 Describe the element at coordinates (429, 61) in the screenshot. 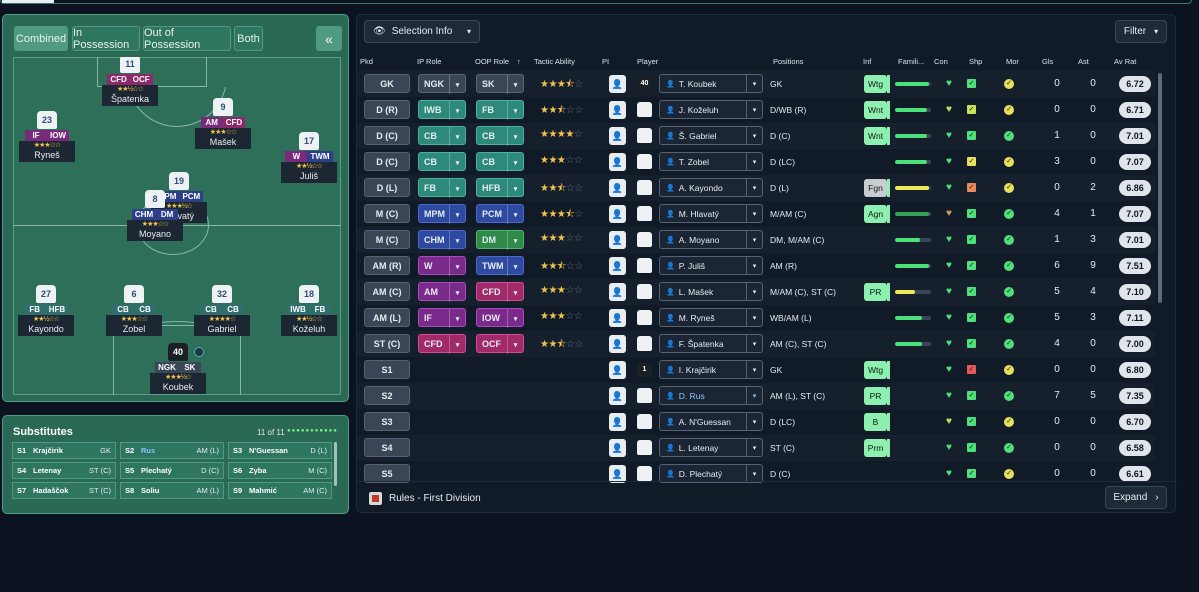

I see `col-header-ip-role: IP Role` at that location.